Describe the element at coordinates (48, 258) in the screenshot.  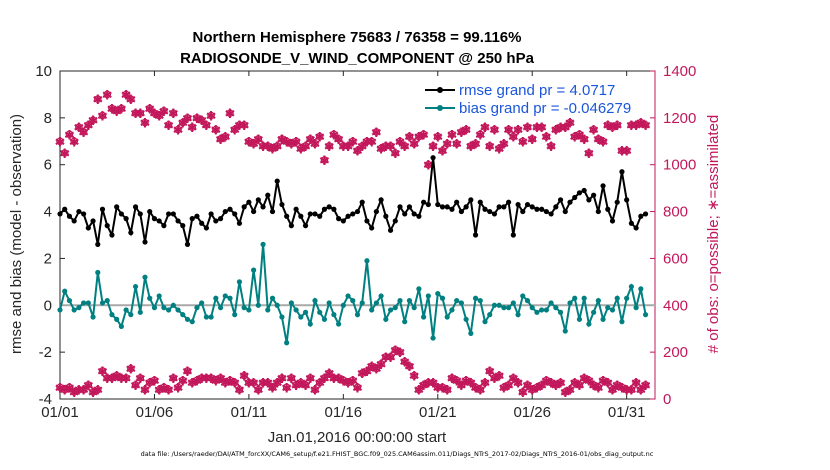
I see `y-tick-label-left: 2` at that location.